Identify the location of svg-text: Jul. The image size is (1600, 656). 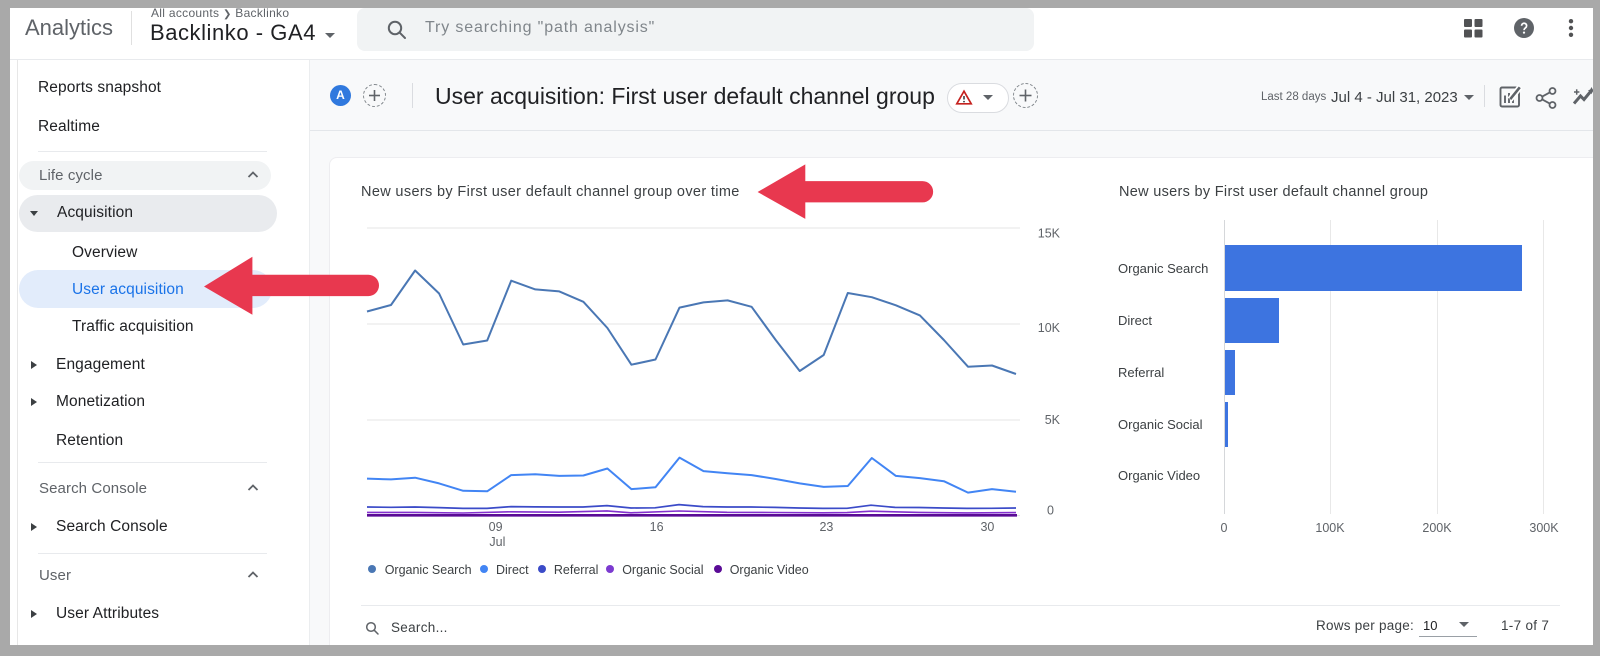
(497, 542).